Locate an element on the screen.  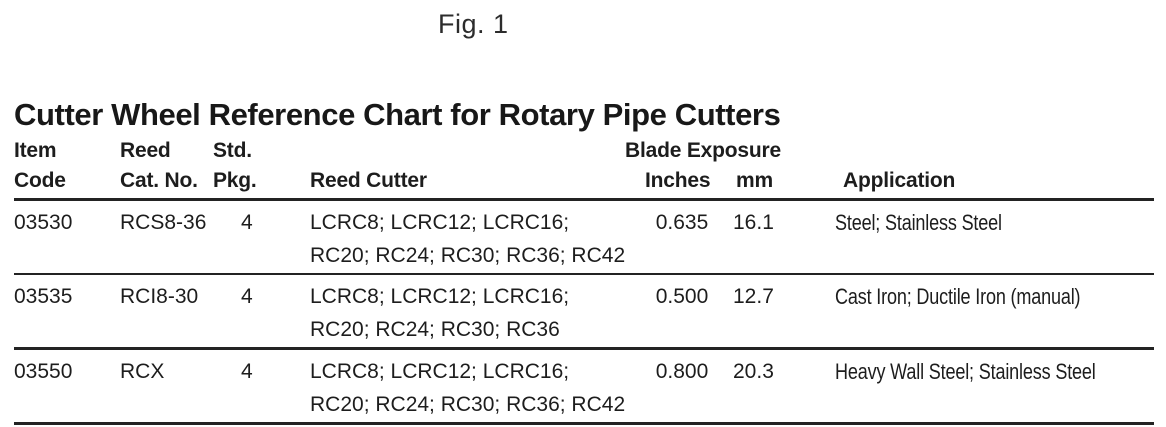
header-mm: mm is located at coordinates (784, 183).